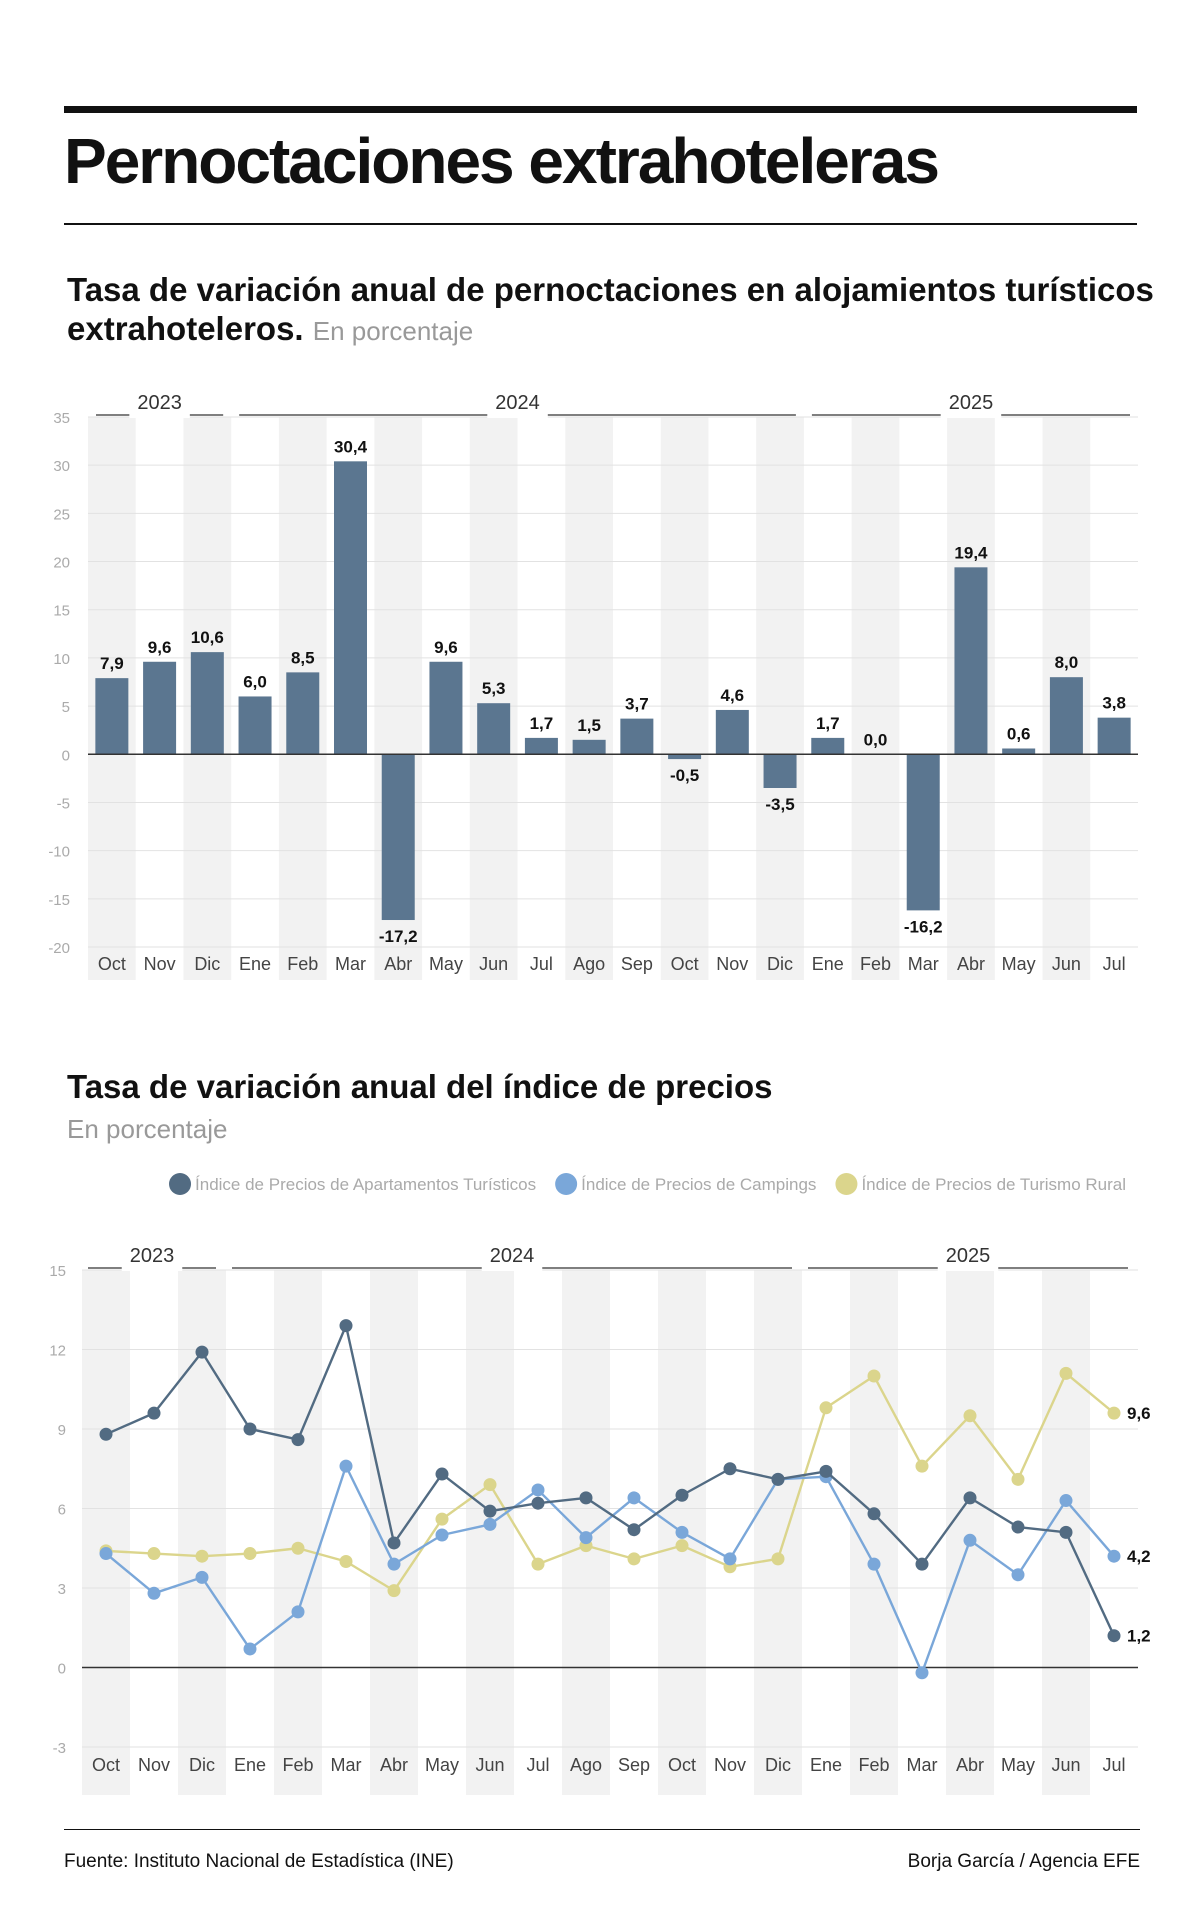 This screenshot has width=1204, height=1920. Describe the element at coordinates (61, 563) in the screenshot. I see `y-tick-label: 20` at that location.